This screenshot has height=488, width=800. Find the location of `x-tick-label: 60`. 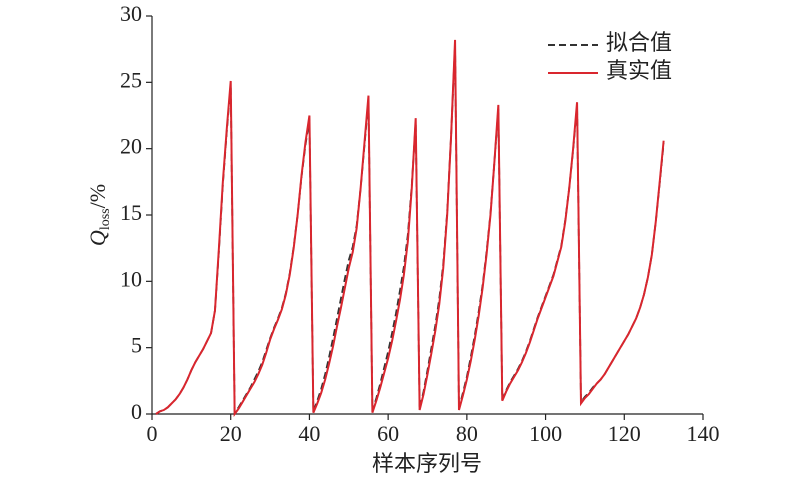

x-tick-label: 60 is located at coordinates (388, 433).